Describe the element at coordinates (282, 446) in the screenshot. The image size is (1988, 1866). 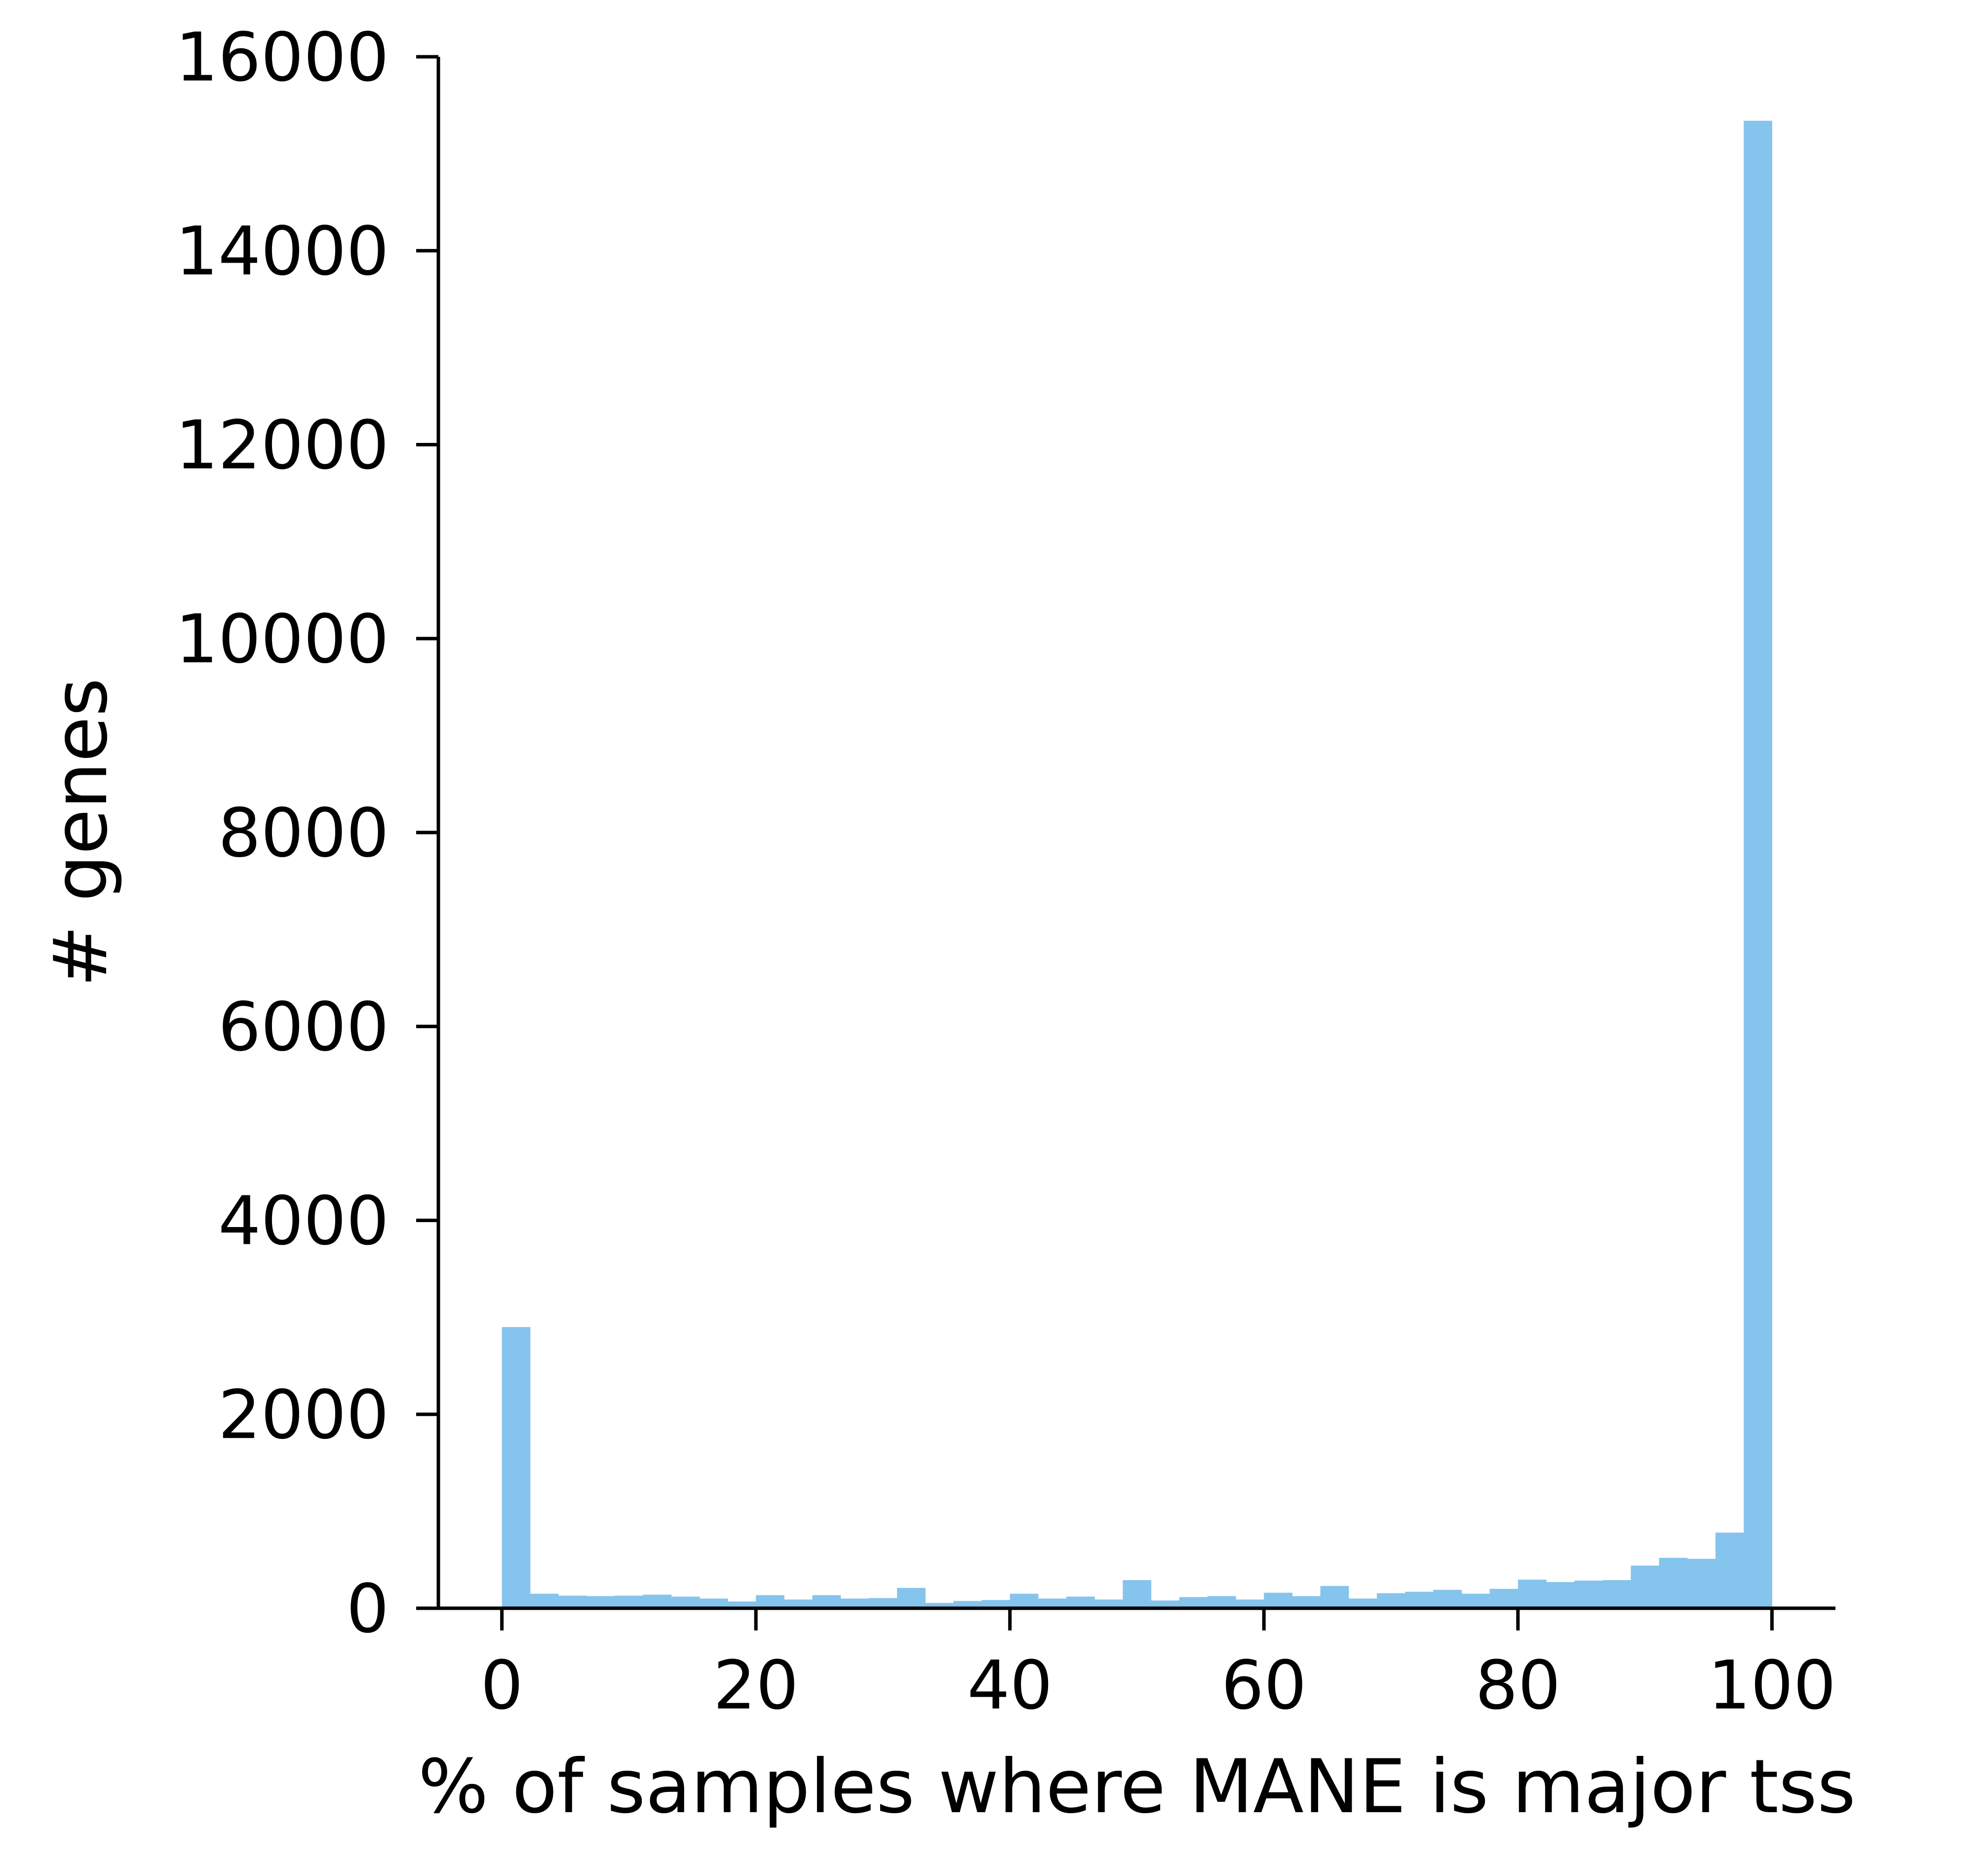
I see `y-tick-label: 12000` at that location.